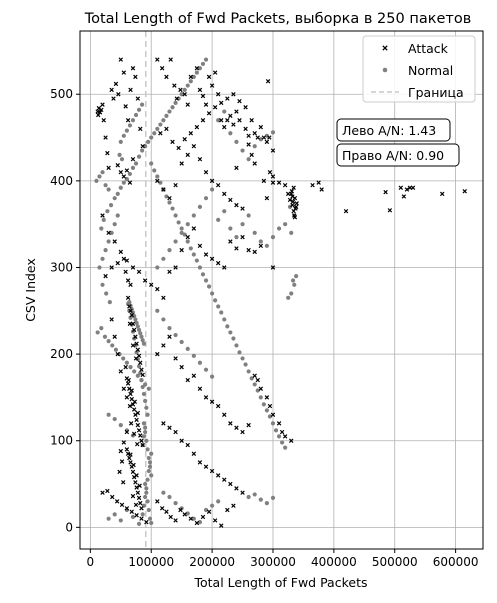 Image resolution: width=497 pixels, height=603 pixels. I want to click on x-axis-ticks: 0 100000 200000 300000 400000 500000 600000, so click(283, 559).